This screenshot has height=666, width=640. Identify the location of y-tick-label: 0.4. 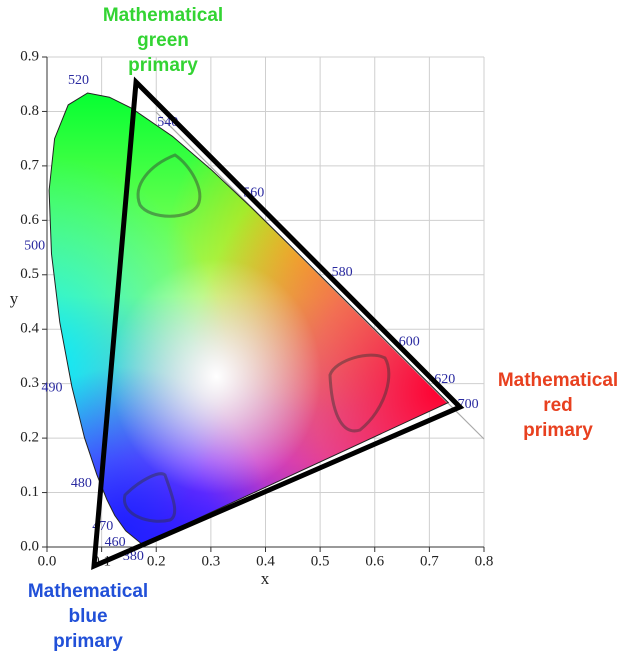
(29, 329).